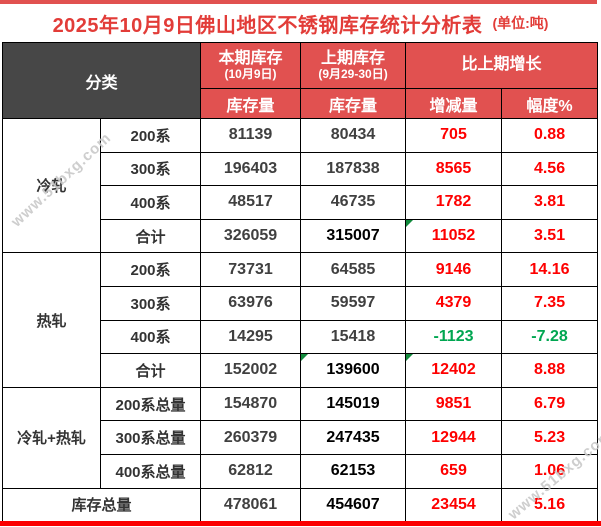 The image size is (601, 527). I want to click on header-row-2: 库存量 库存量 增减量 幅度%, so click(301, 103).